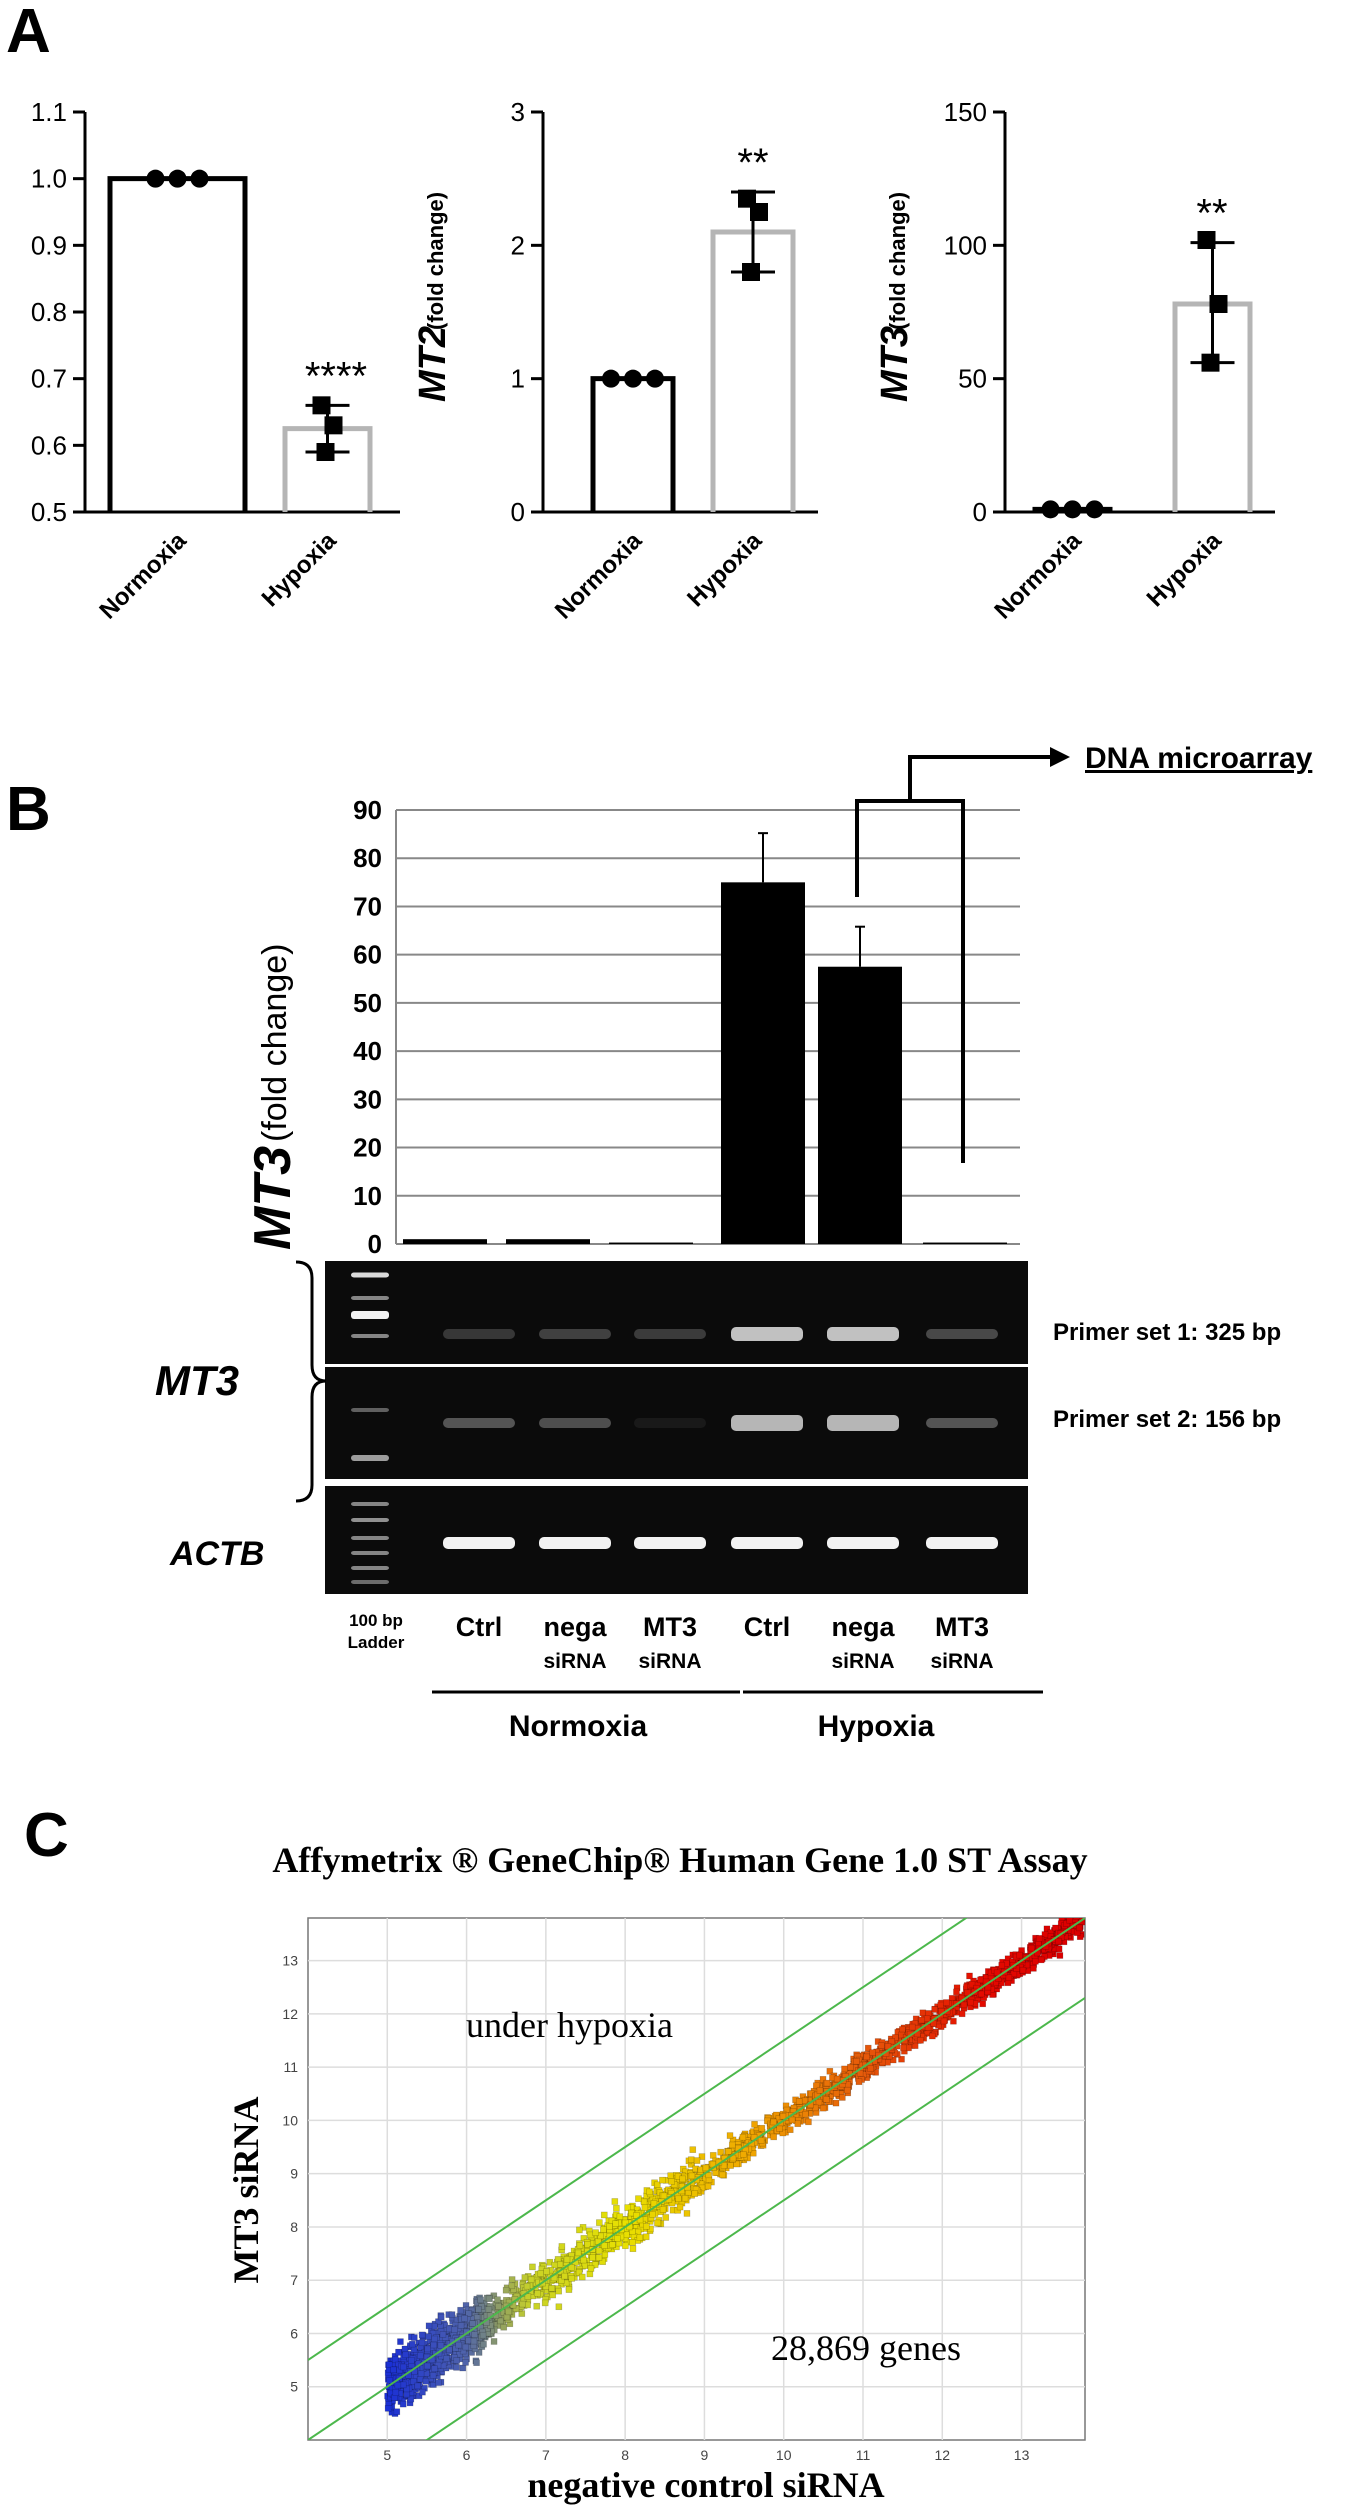 This screenshot has width=1359, height=2510. I want to click on y-tick-label: 0, so click(518, 512).